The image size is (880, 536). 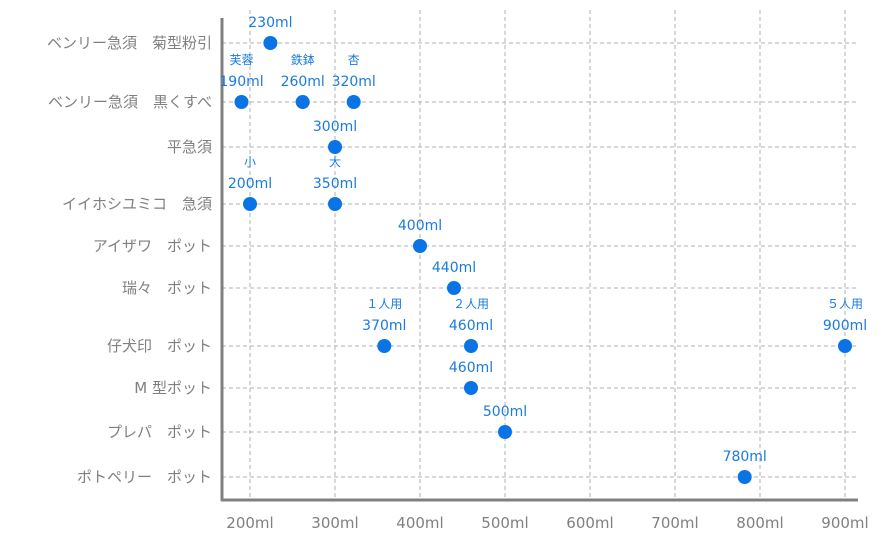 I want to click on data-label: 780ml, so click(x=745, y=457).